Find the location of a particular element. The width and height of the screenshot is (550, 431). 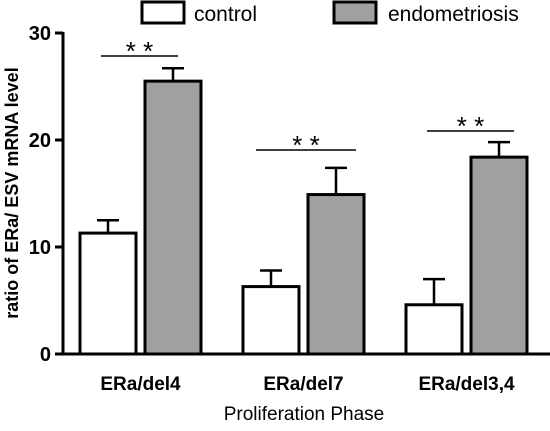

x-tick-label: ERa/del4 is located at coordinates (140, 384).